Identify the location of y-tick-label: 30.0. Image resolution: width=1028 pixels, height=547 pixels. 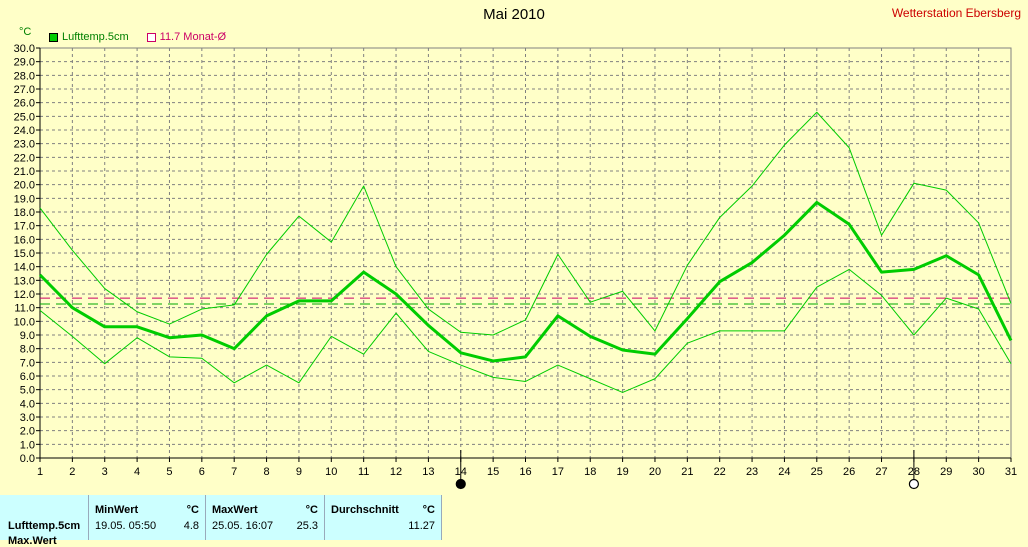
(24, 49).